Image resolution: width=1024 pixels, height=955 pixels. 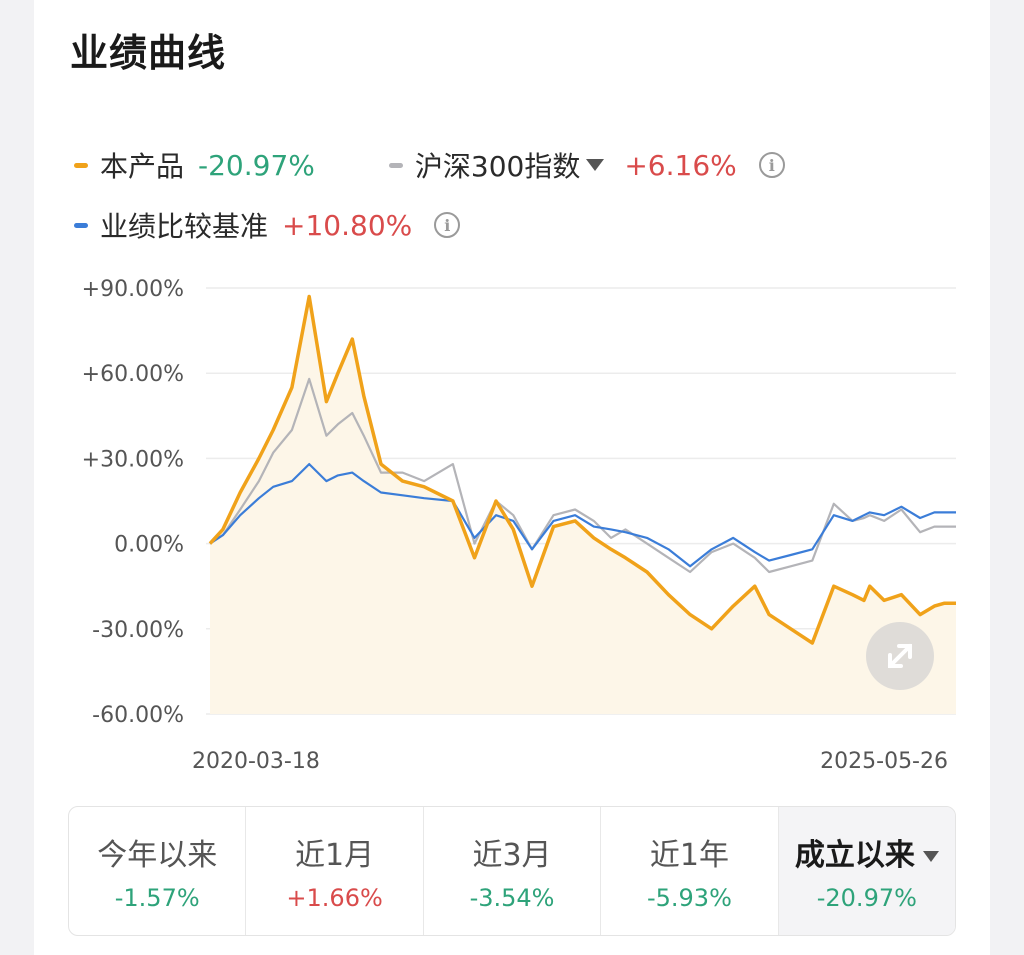 What do you see at coordinates (157, 898) in the screenshot?
I see `period-value: -1.57%` at bounding box center [157, 898].